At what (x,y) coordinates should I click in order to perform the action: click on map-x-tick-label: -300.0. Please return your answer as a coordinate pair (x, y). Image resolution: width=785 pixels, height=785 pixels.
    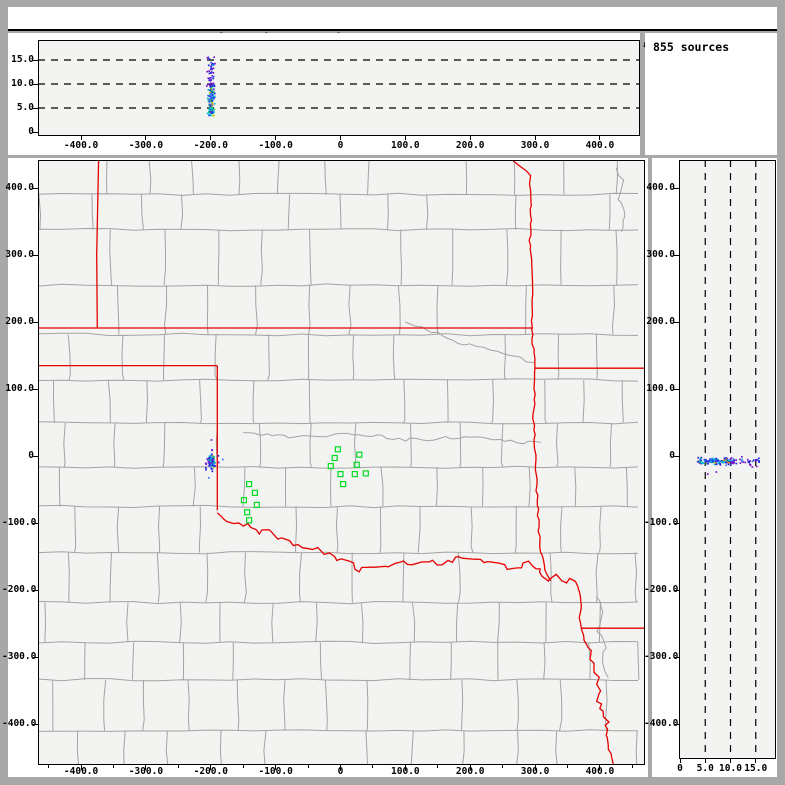
    Looking at the image, I should click on (146, 771).